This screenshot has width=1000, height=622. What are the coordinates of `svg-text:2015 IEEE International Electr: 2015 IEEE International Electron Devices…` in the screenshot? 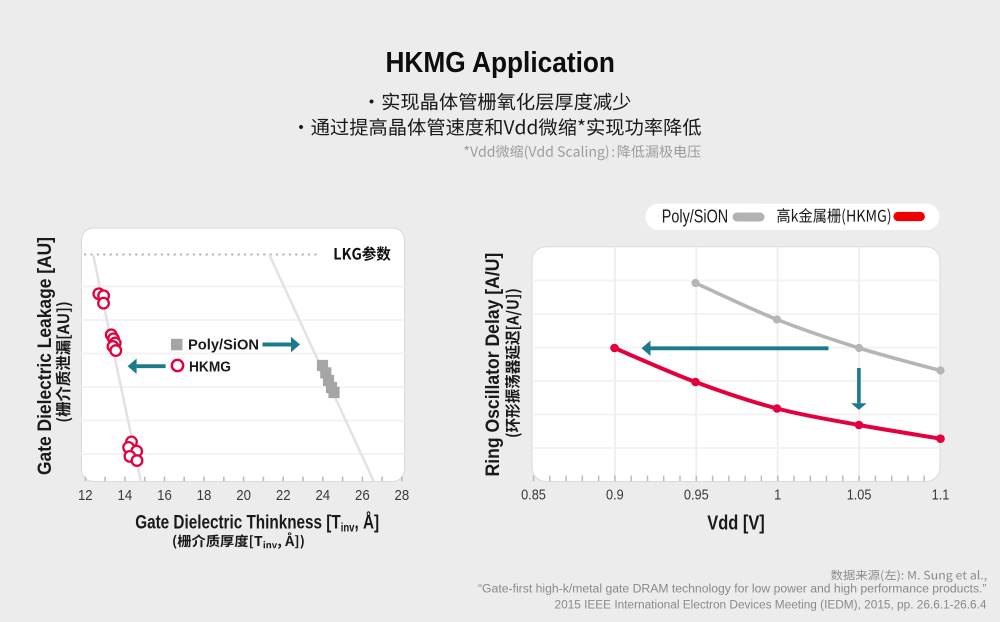 It's located at (771, 605).